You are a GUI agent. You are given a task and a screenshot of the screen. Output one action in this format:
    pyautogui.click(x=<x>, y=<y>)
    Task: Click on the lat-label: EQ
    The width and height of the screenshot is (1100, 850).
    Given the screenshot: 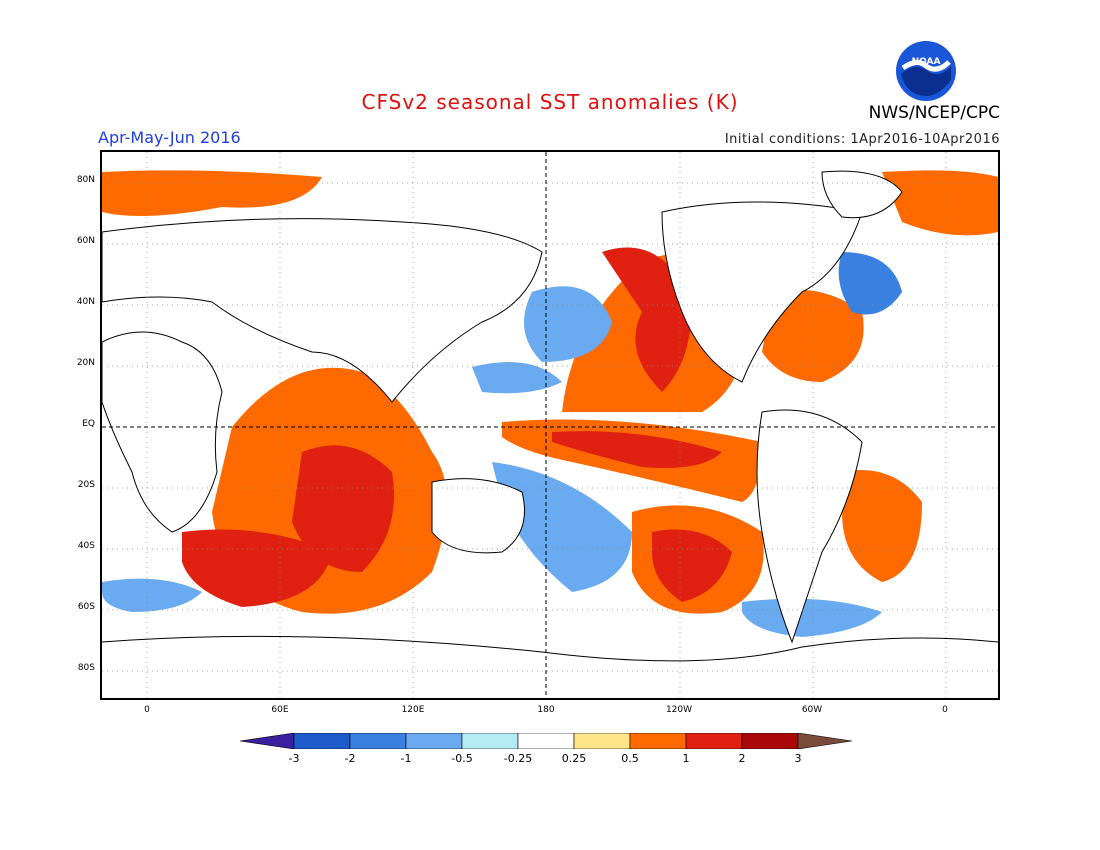 What is the action you would take?
    pyautogui.click(x=88, y=424)
    